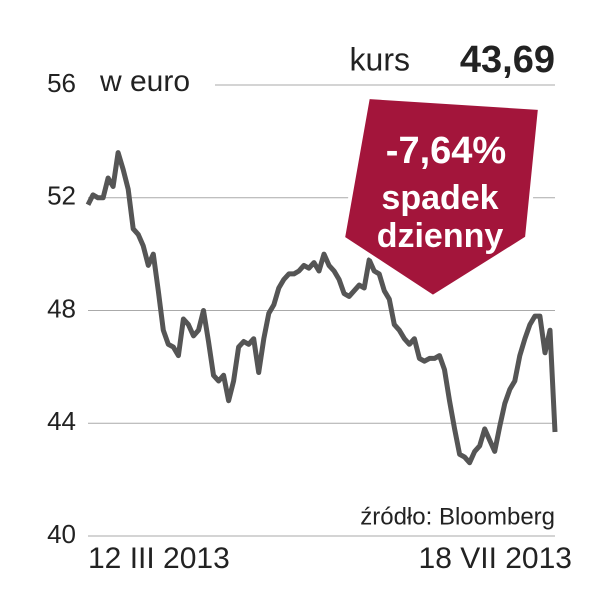  What do you see at coordinates (61, 196) in the screenshot?
I see `y-tick-label: 52` at bounding box center [61, 196].